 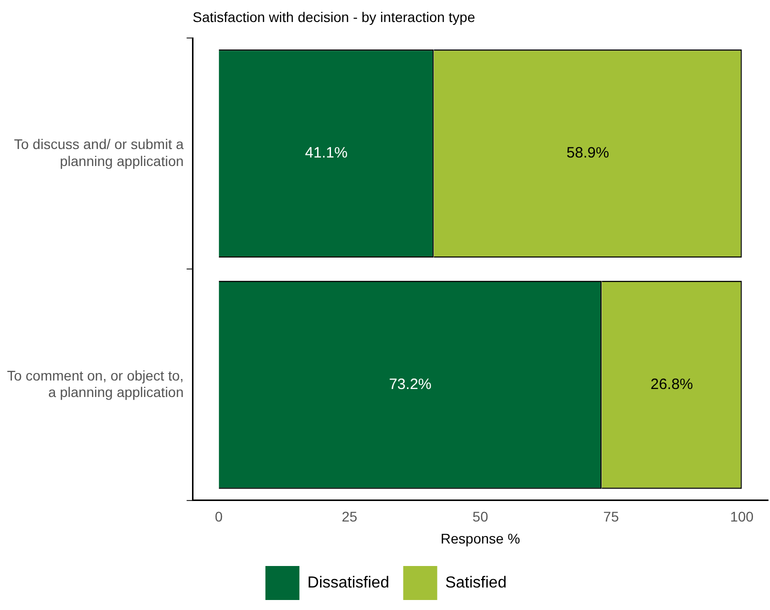 What do you see at coordinates (95, 383) in the screenshot?
I see `y-tick-label: To comment on, or object to, a planning application` at bounding box center [95, 383].